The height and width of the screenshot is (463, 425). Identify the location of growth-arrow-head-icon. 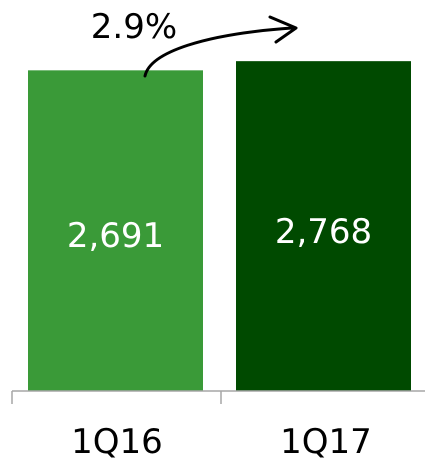
(283, 29).